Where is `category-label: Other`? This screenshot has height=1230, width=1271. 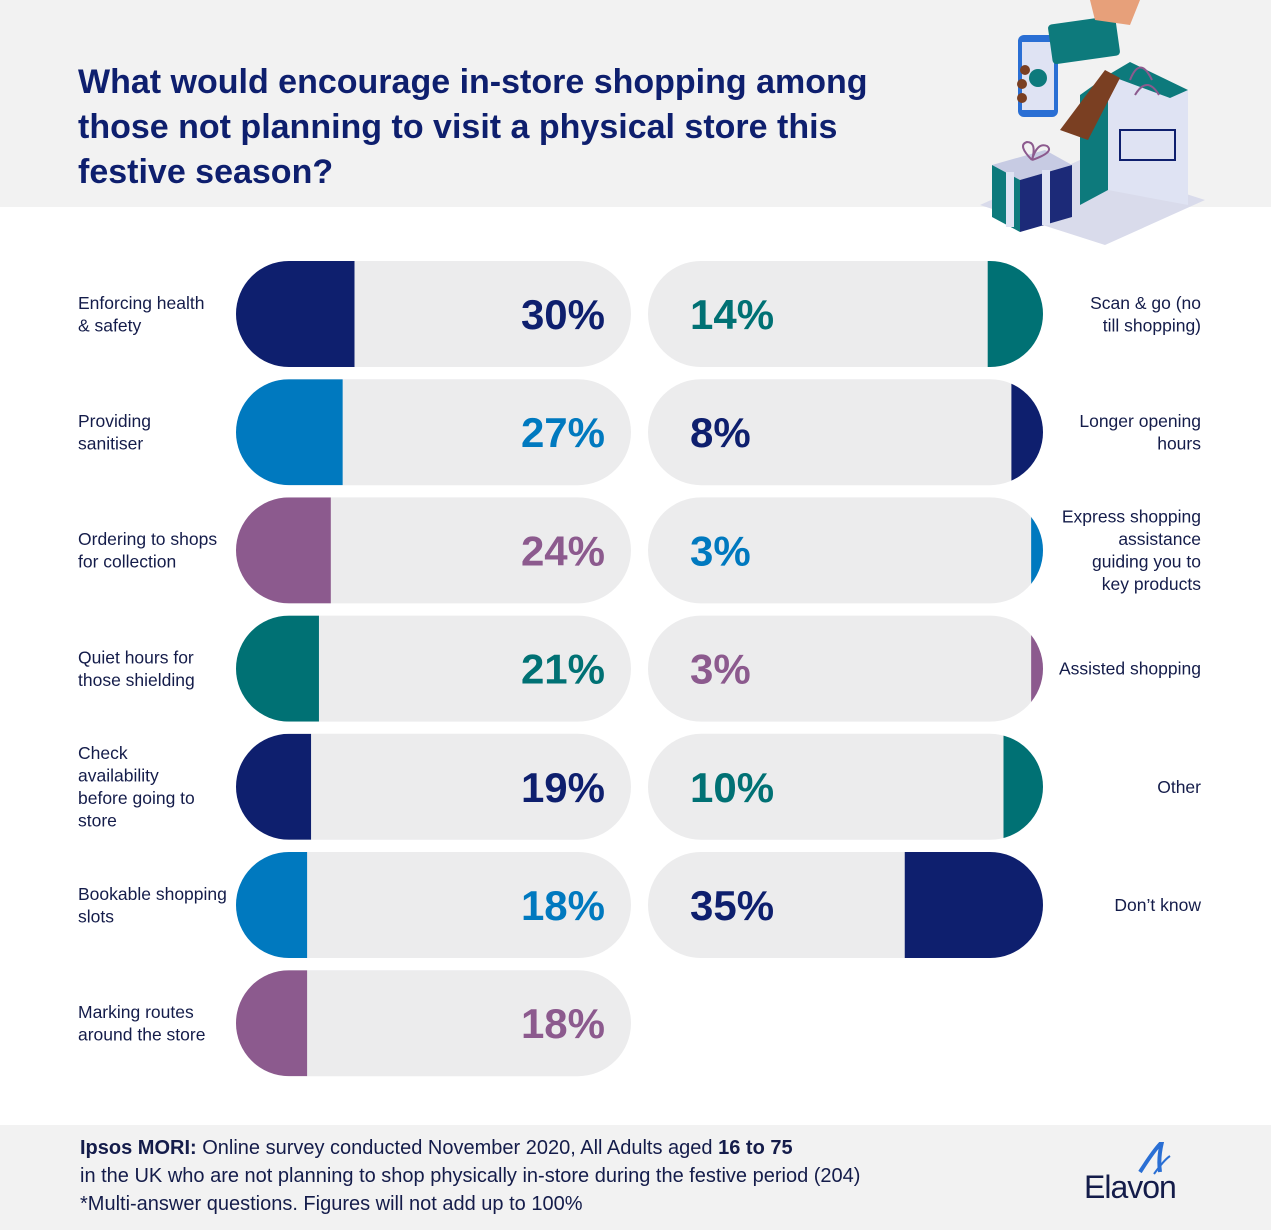 category-label: Other is located at coordinates (1179, 787).